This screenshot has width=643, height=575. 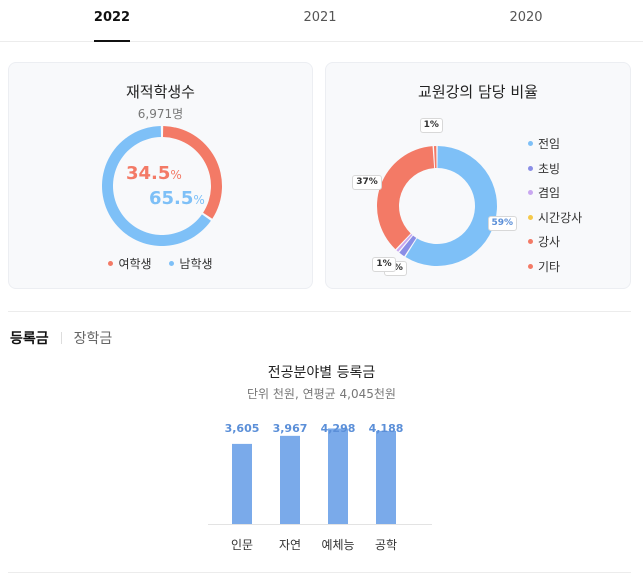 I want to click on faculty-slice-label-2: 1%, so click(x=384, y=264).